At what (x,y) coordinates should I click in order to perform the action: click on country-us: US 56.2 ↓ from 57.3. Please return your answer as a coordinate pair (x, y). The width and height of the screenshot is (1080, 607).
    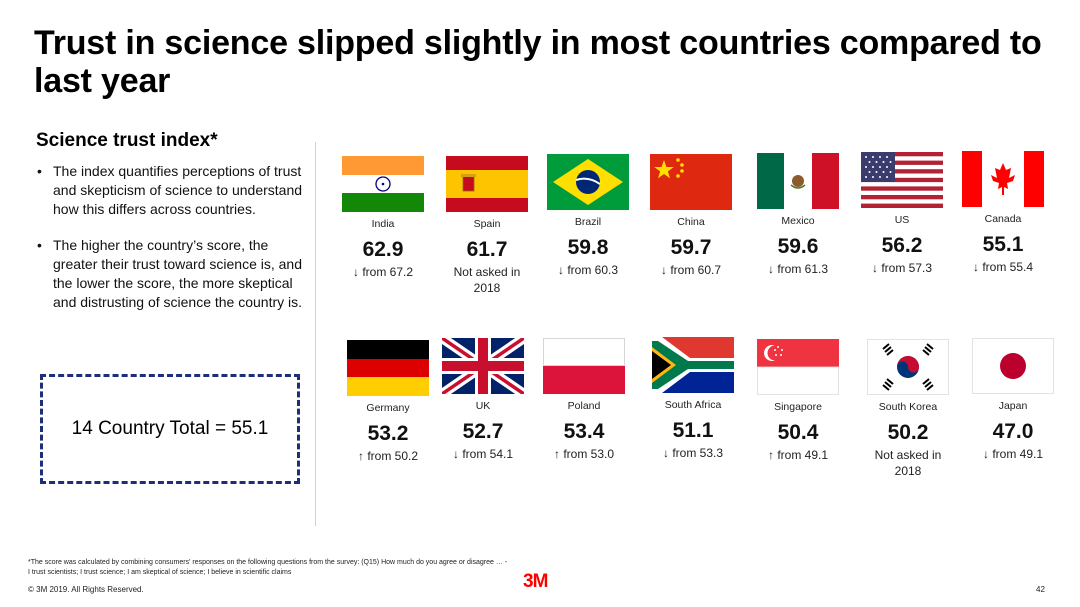
    Looking at the image, I should click on (902, 214).